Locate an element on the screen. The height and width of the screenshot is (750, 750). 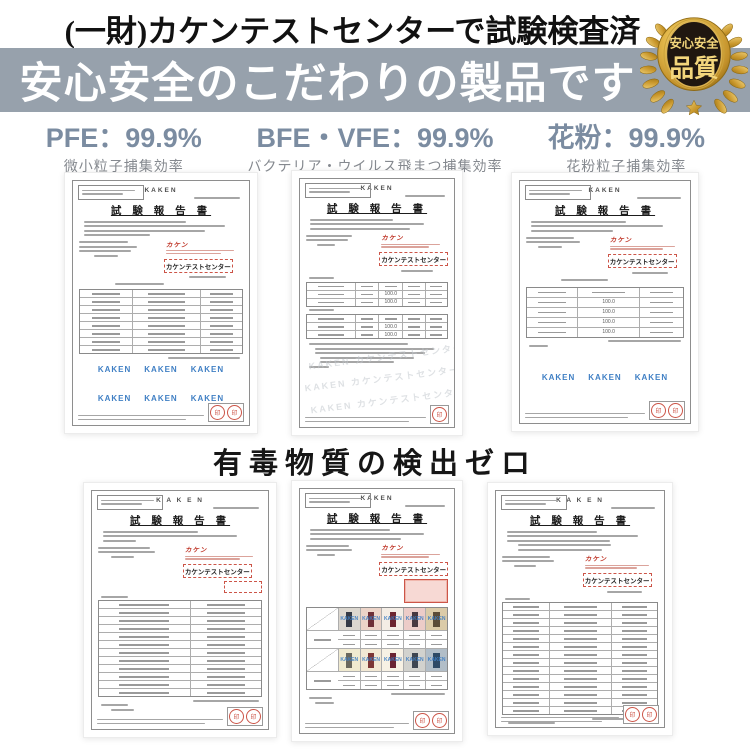
label-cell is located at coordinates (322, 680).